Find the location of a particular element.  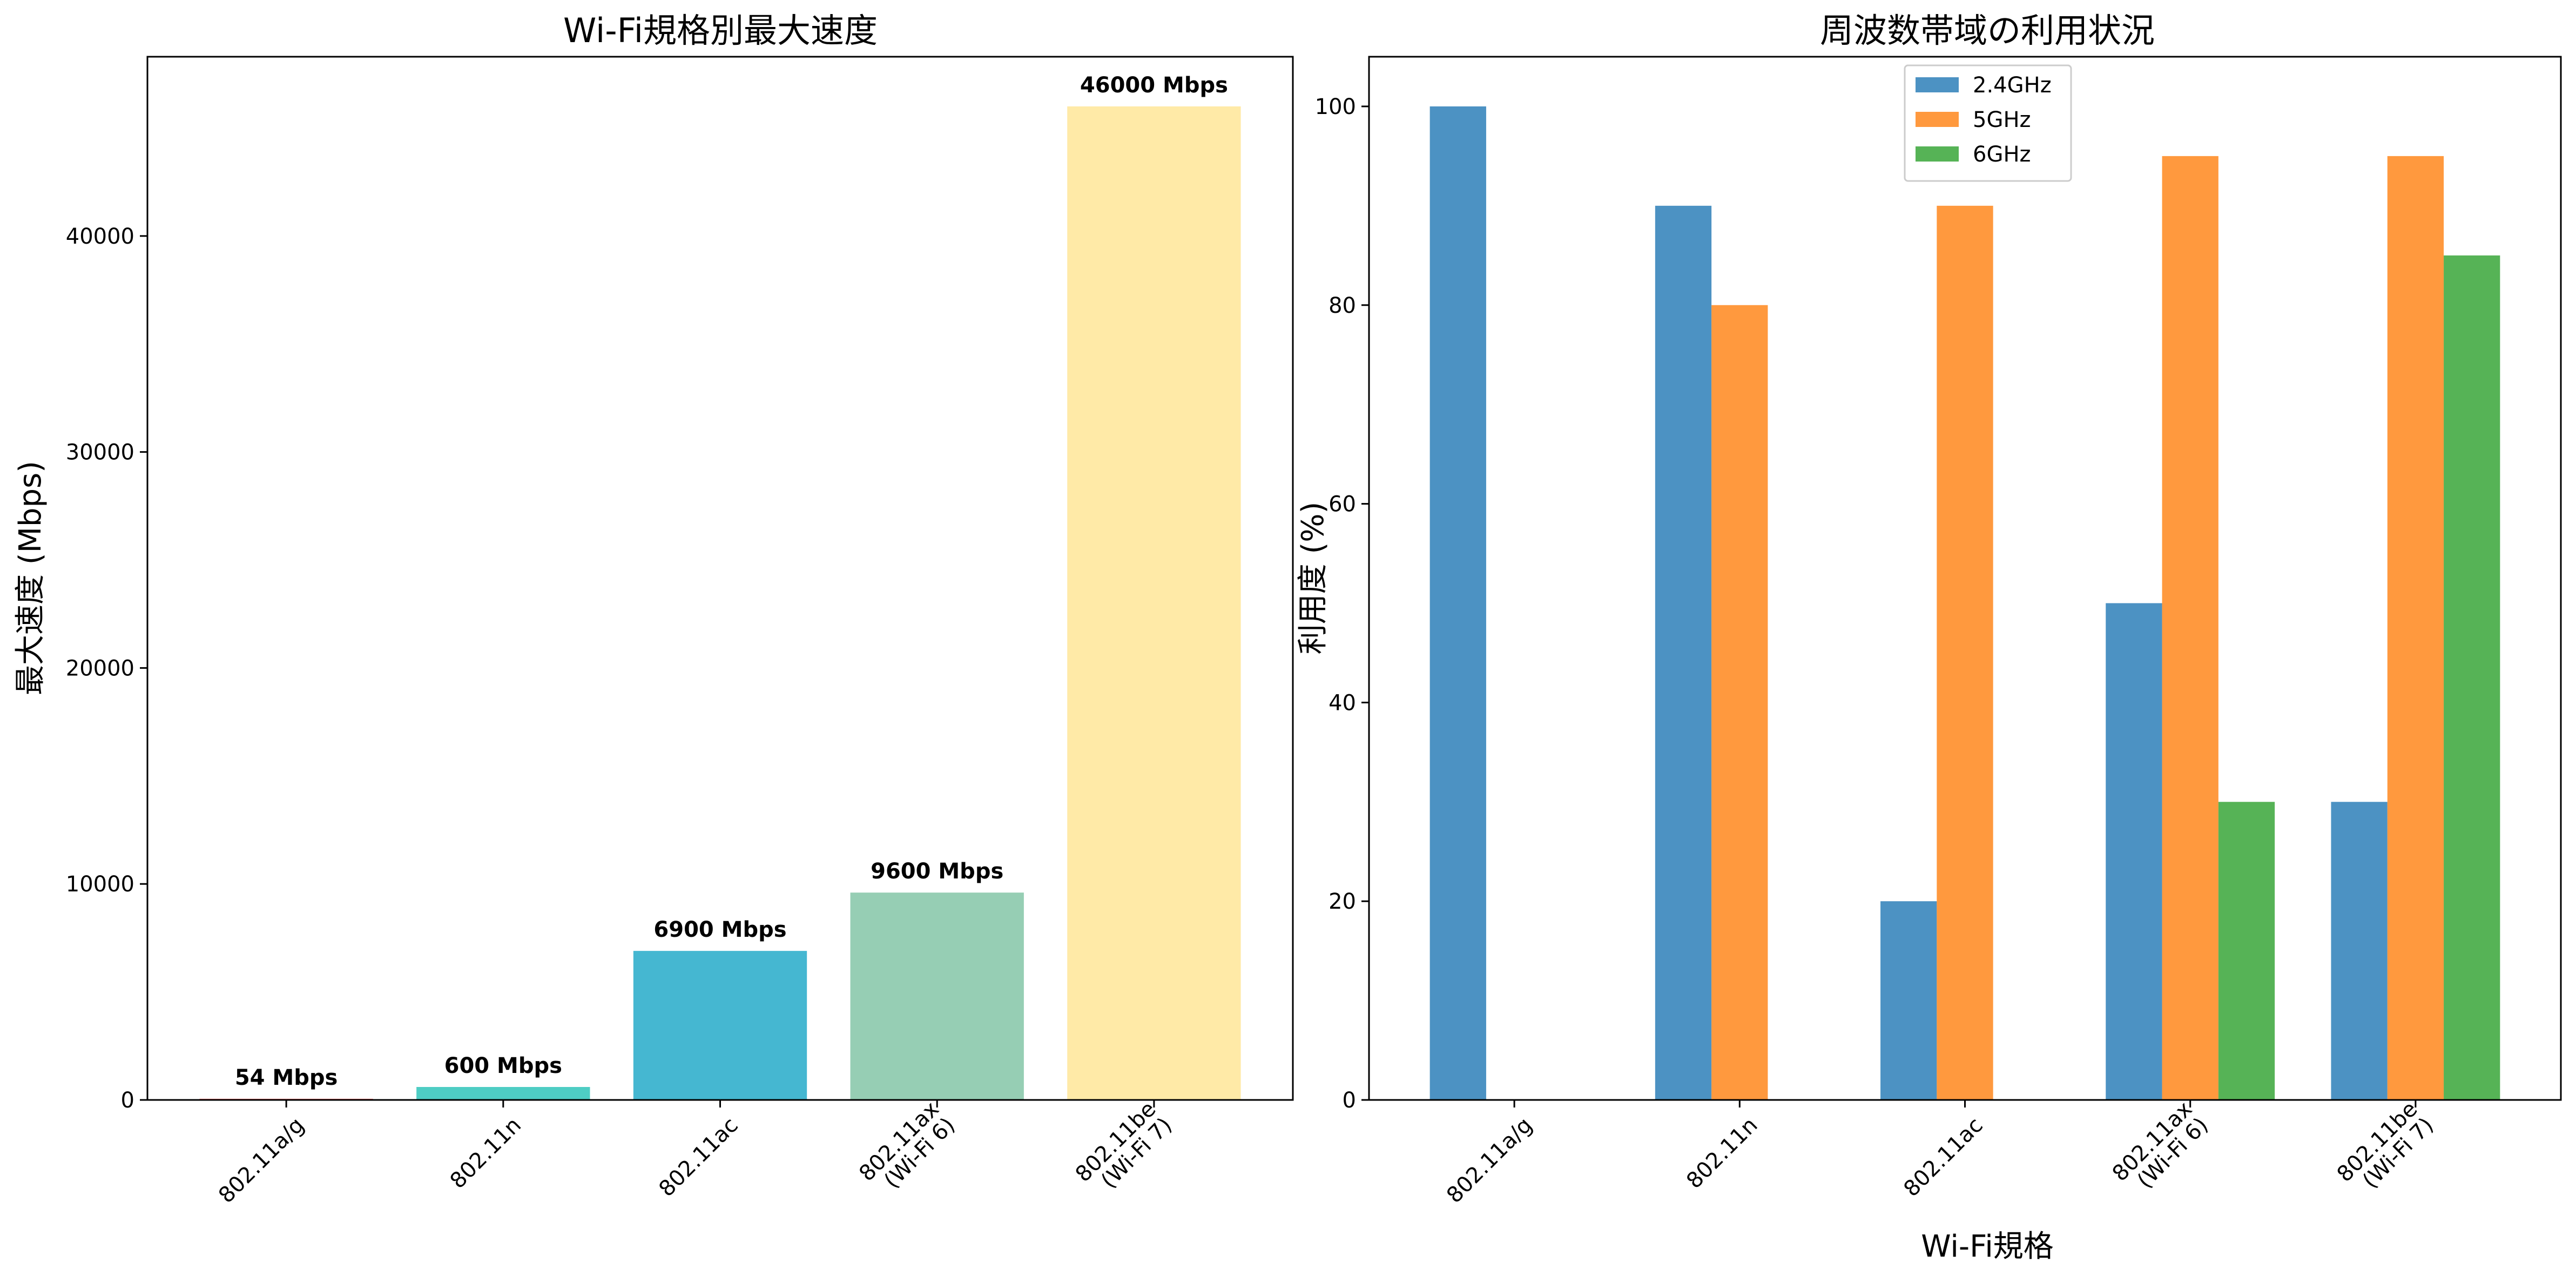

y-tick-label: 10000 is located at coordinates (100, 884).